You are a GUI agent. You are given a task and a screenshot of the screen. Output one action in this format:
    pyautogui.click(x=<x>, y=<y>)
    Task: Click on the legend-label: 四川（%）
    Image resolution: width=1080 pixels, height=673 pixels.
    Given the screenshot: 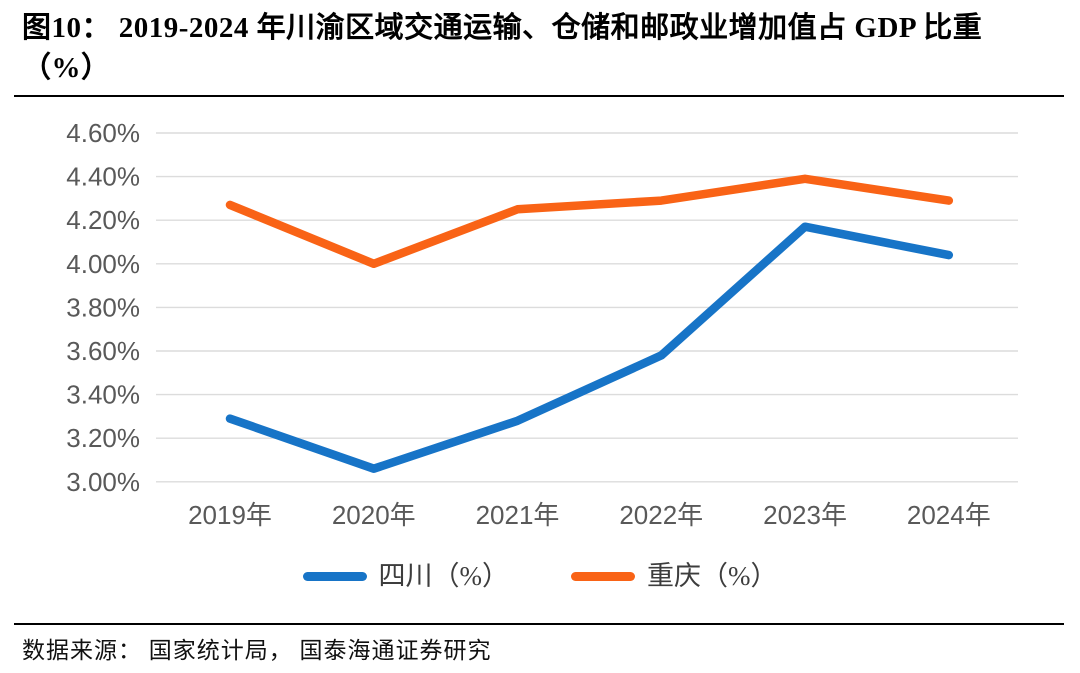 What is the action you would take?
    pyautogui.click(x=444, y=576)
    